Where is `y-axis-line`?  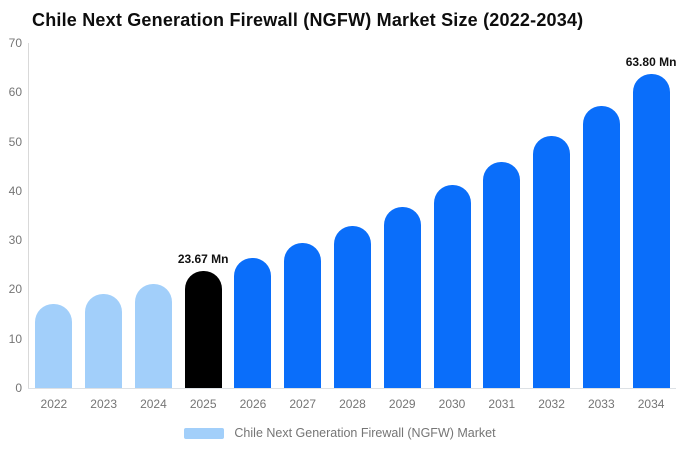 y-axis-line is located at coordinates (28, 215).